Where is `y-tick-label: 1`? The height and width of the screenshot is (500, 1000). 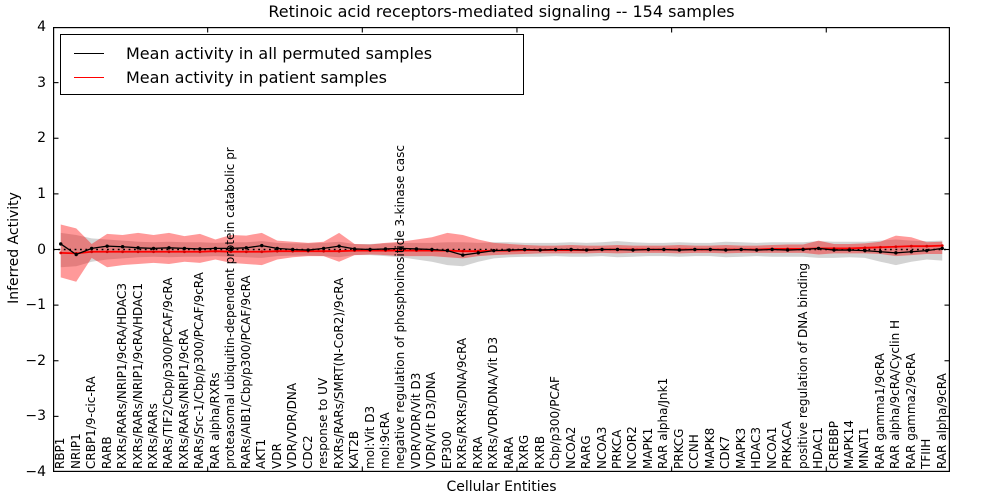
y-tick-label: 1 is located at coordinates (41, 193).